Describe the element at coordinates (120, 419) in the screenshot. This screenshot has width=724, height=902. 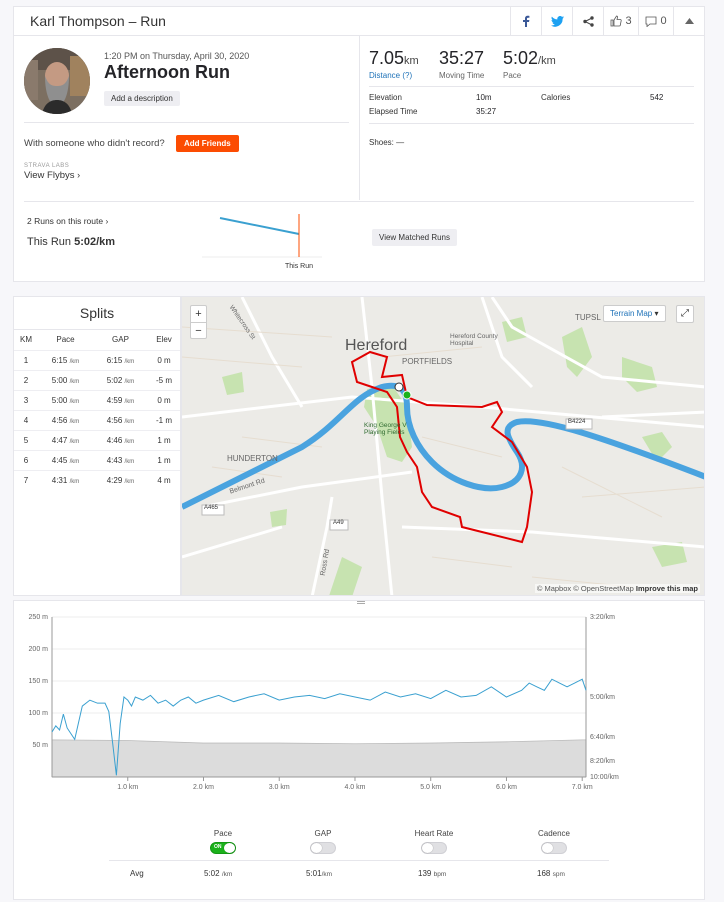
I see `split-gap: 4:56 /km` at that location.